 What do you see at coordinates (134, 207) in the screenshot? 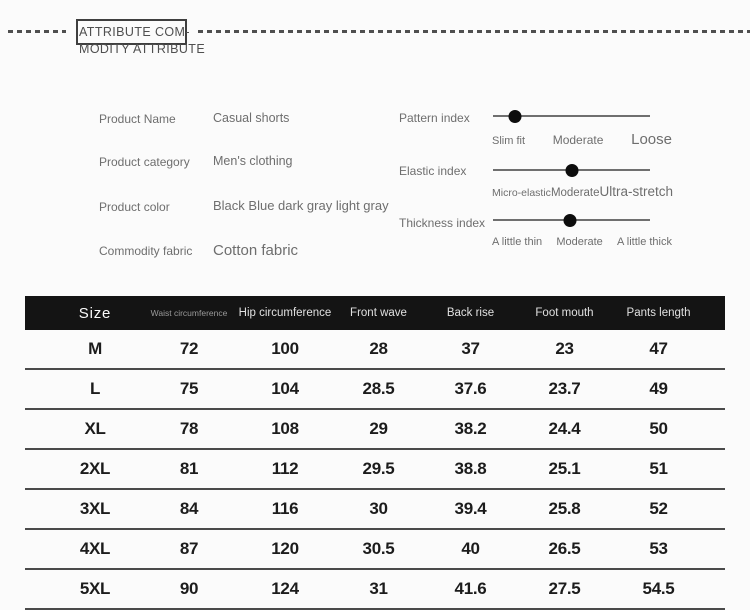
I see `attr-label-product-color: Product color` at bounding box center [134, 207].